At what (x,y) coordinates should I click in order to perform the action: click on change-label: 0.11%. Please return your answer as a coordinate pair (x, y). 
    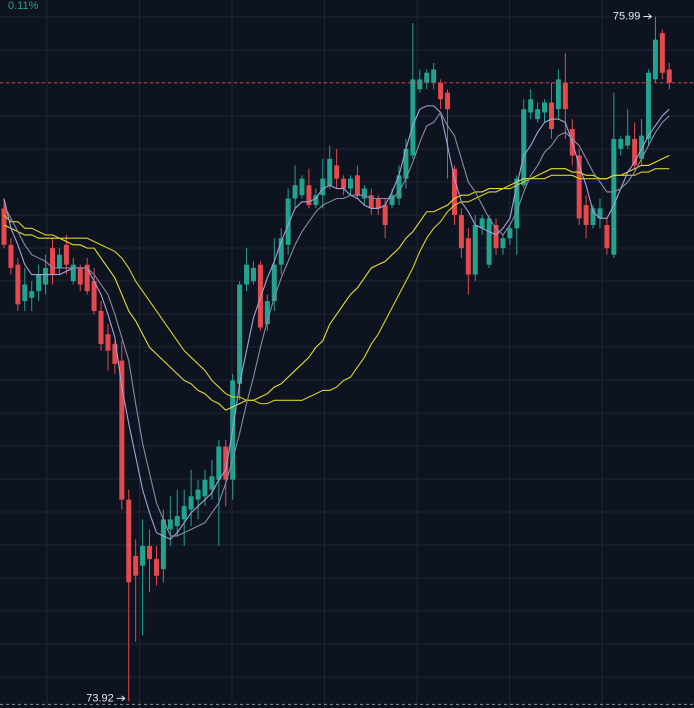
    Looking at the image, I should click on (23, 6).